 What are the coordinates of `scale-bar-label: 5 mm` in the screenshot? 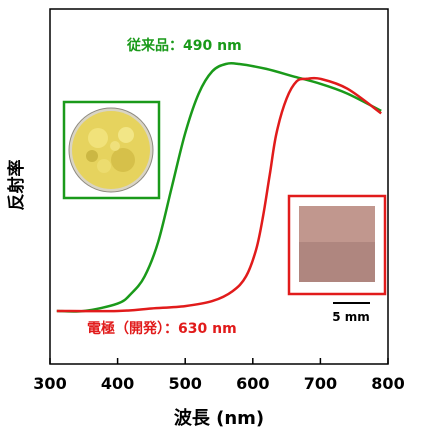 It's located at (351, 317).